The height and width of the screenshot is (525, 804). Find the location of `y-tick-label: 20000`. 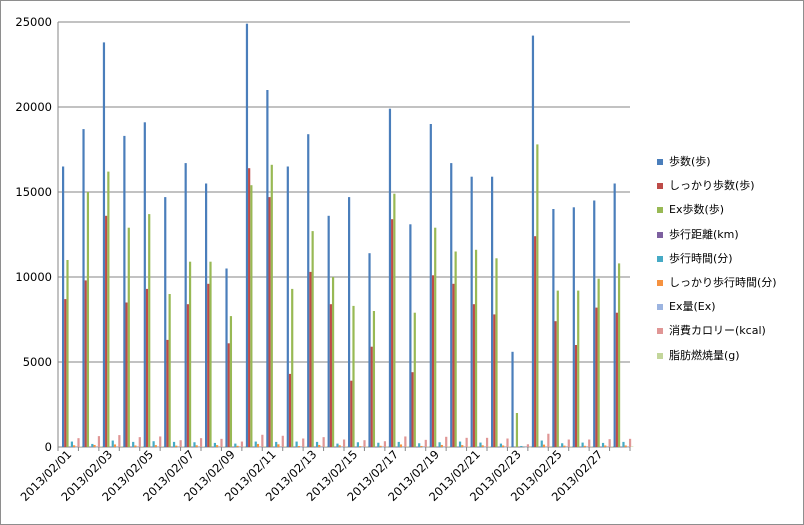

y-tick-label: 20000 is located at coordinates (33, 107).